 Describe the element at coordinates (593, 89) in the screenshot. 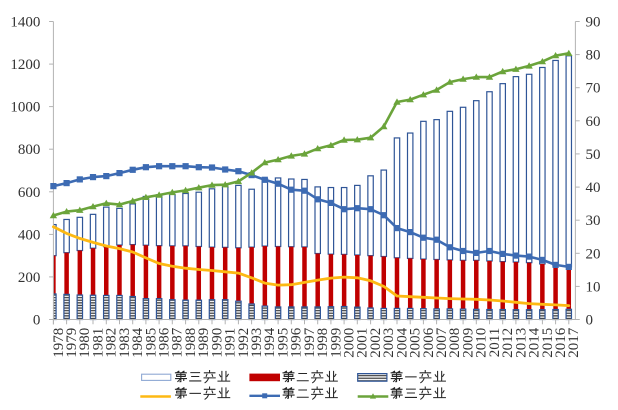

I see `svg-text: 70` at that location.